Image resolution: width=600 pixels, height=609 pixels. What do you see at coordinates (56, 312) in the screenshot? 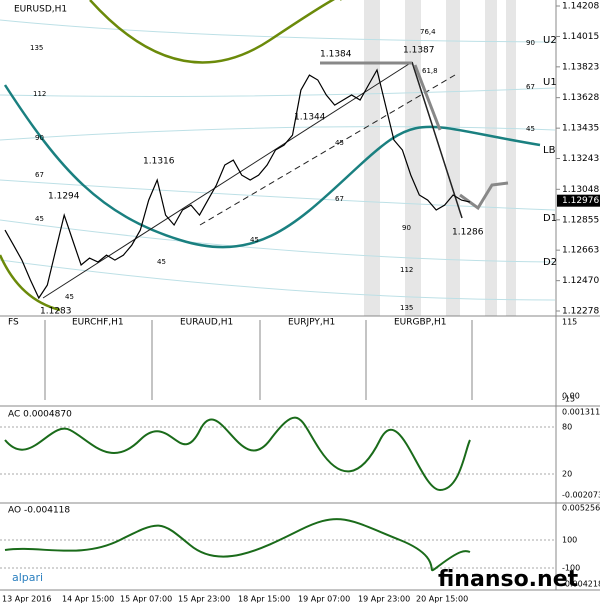
I see `price-note: 1.1283` at bounding box center [56, 312].